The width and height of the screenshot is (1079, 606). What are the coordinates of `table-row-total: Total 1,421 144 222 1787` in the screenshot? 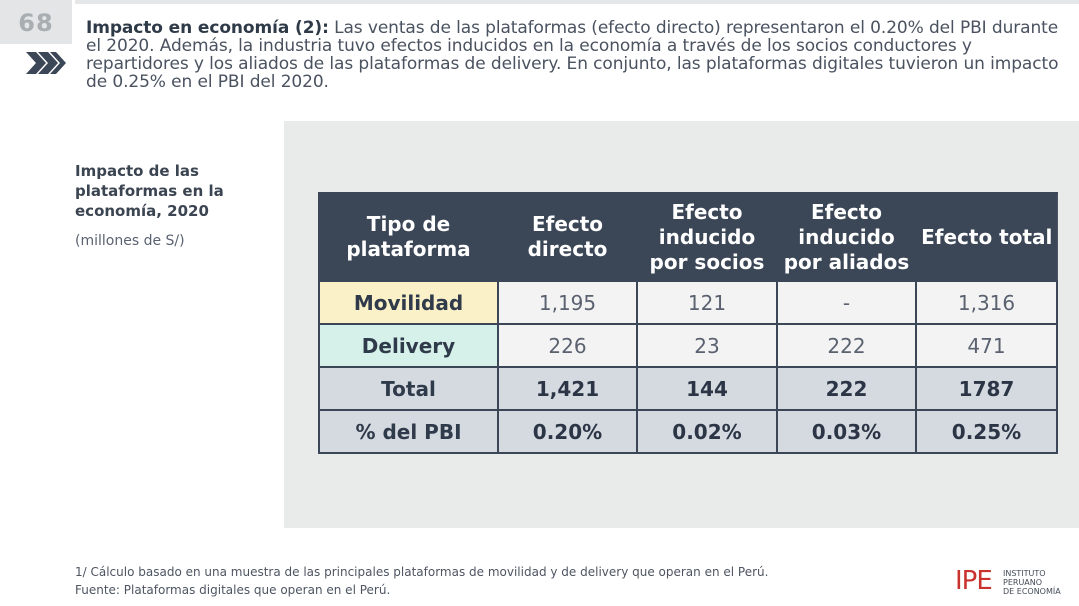 It's located at (688, 388).